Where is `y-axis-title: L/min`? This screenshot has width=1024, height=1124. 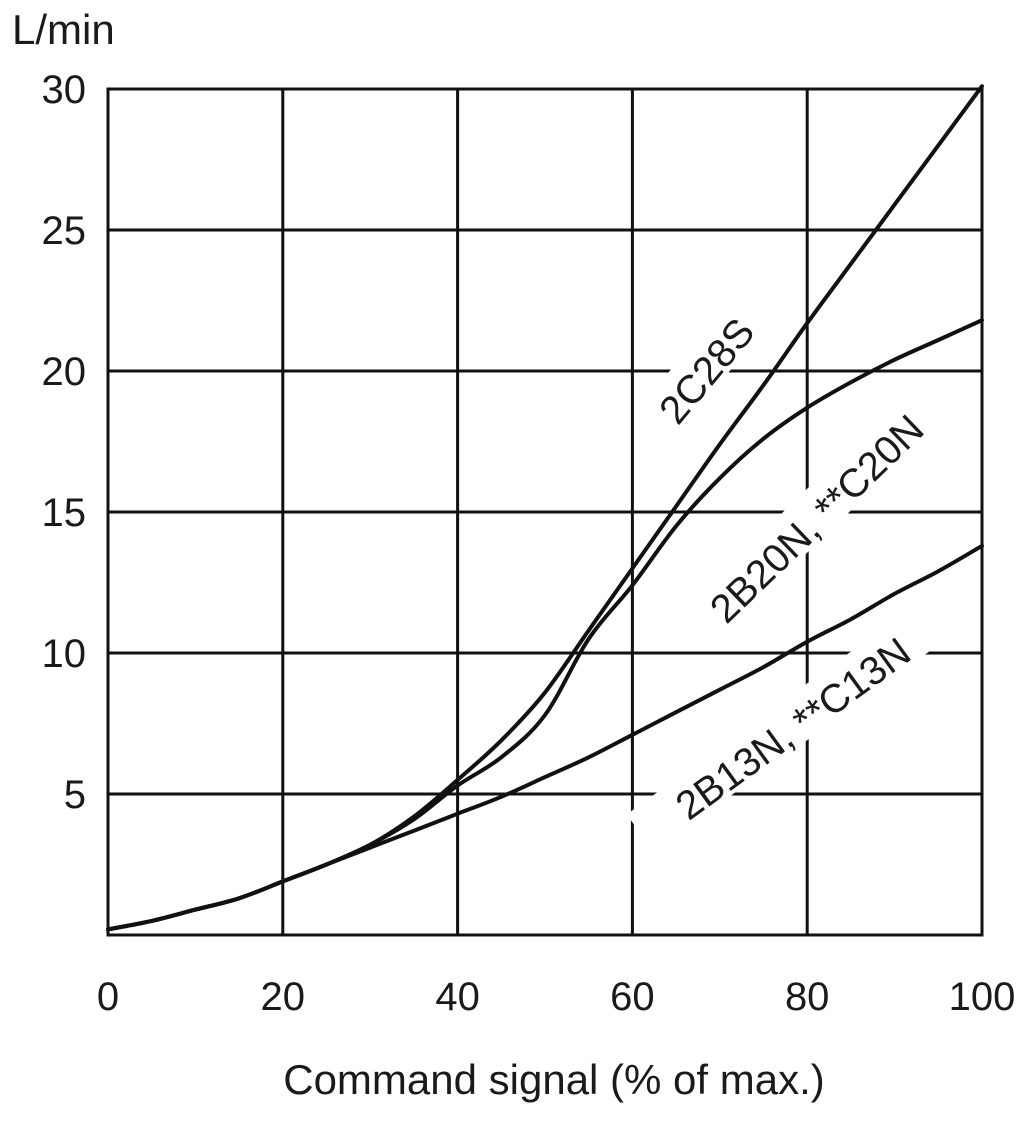 y-axis-title: L/min is located at coordinates (63, 29).